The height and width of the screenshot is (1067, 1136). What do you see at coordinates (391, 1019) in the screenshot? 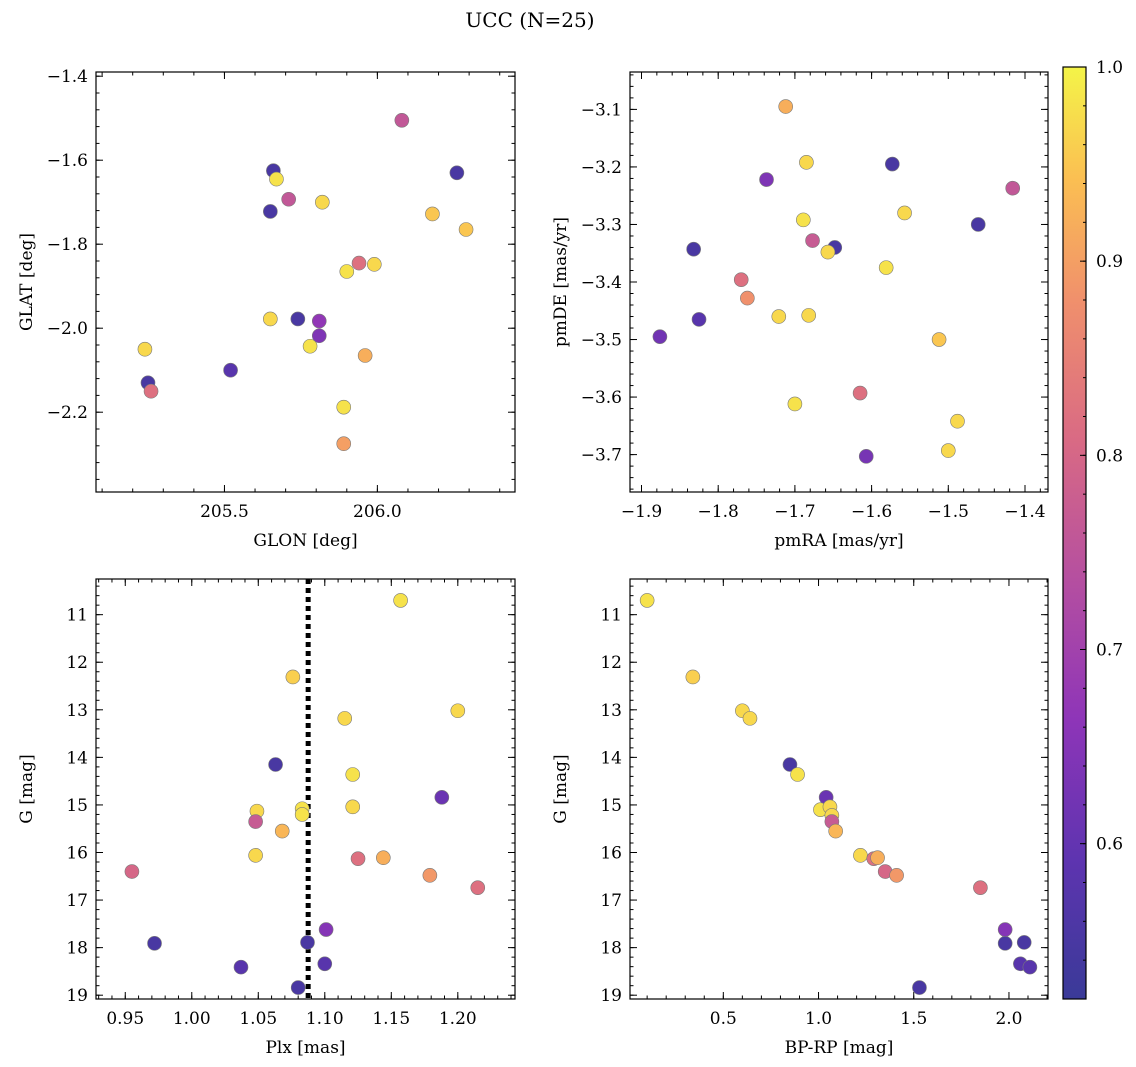
I see `x-tick-label: 1.15` at bounding box center [391, 1019].